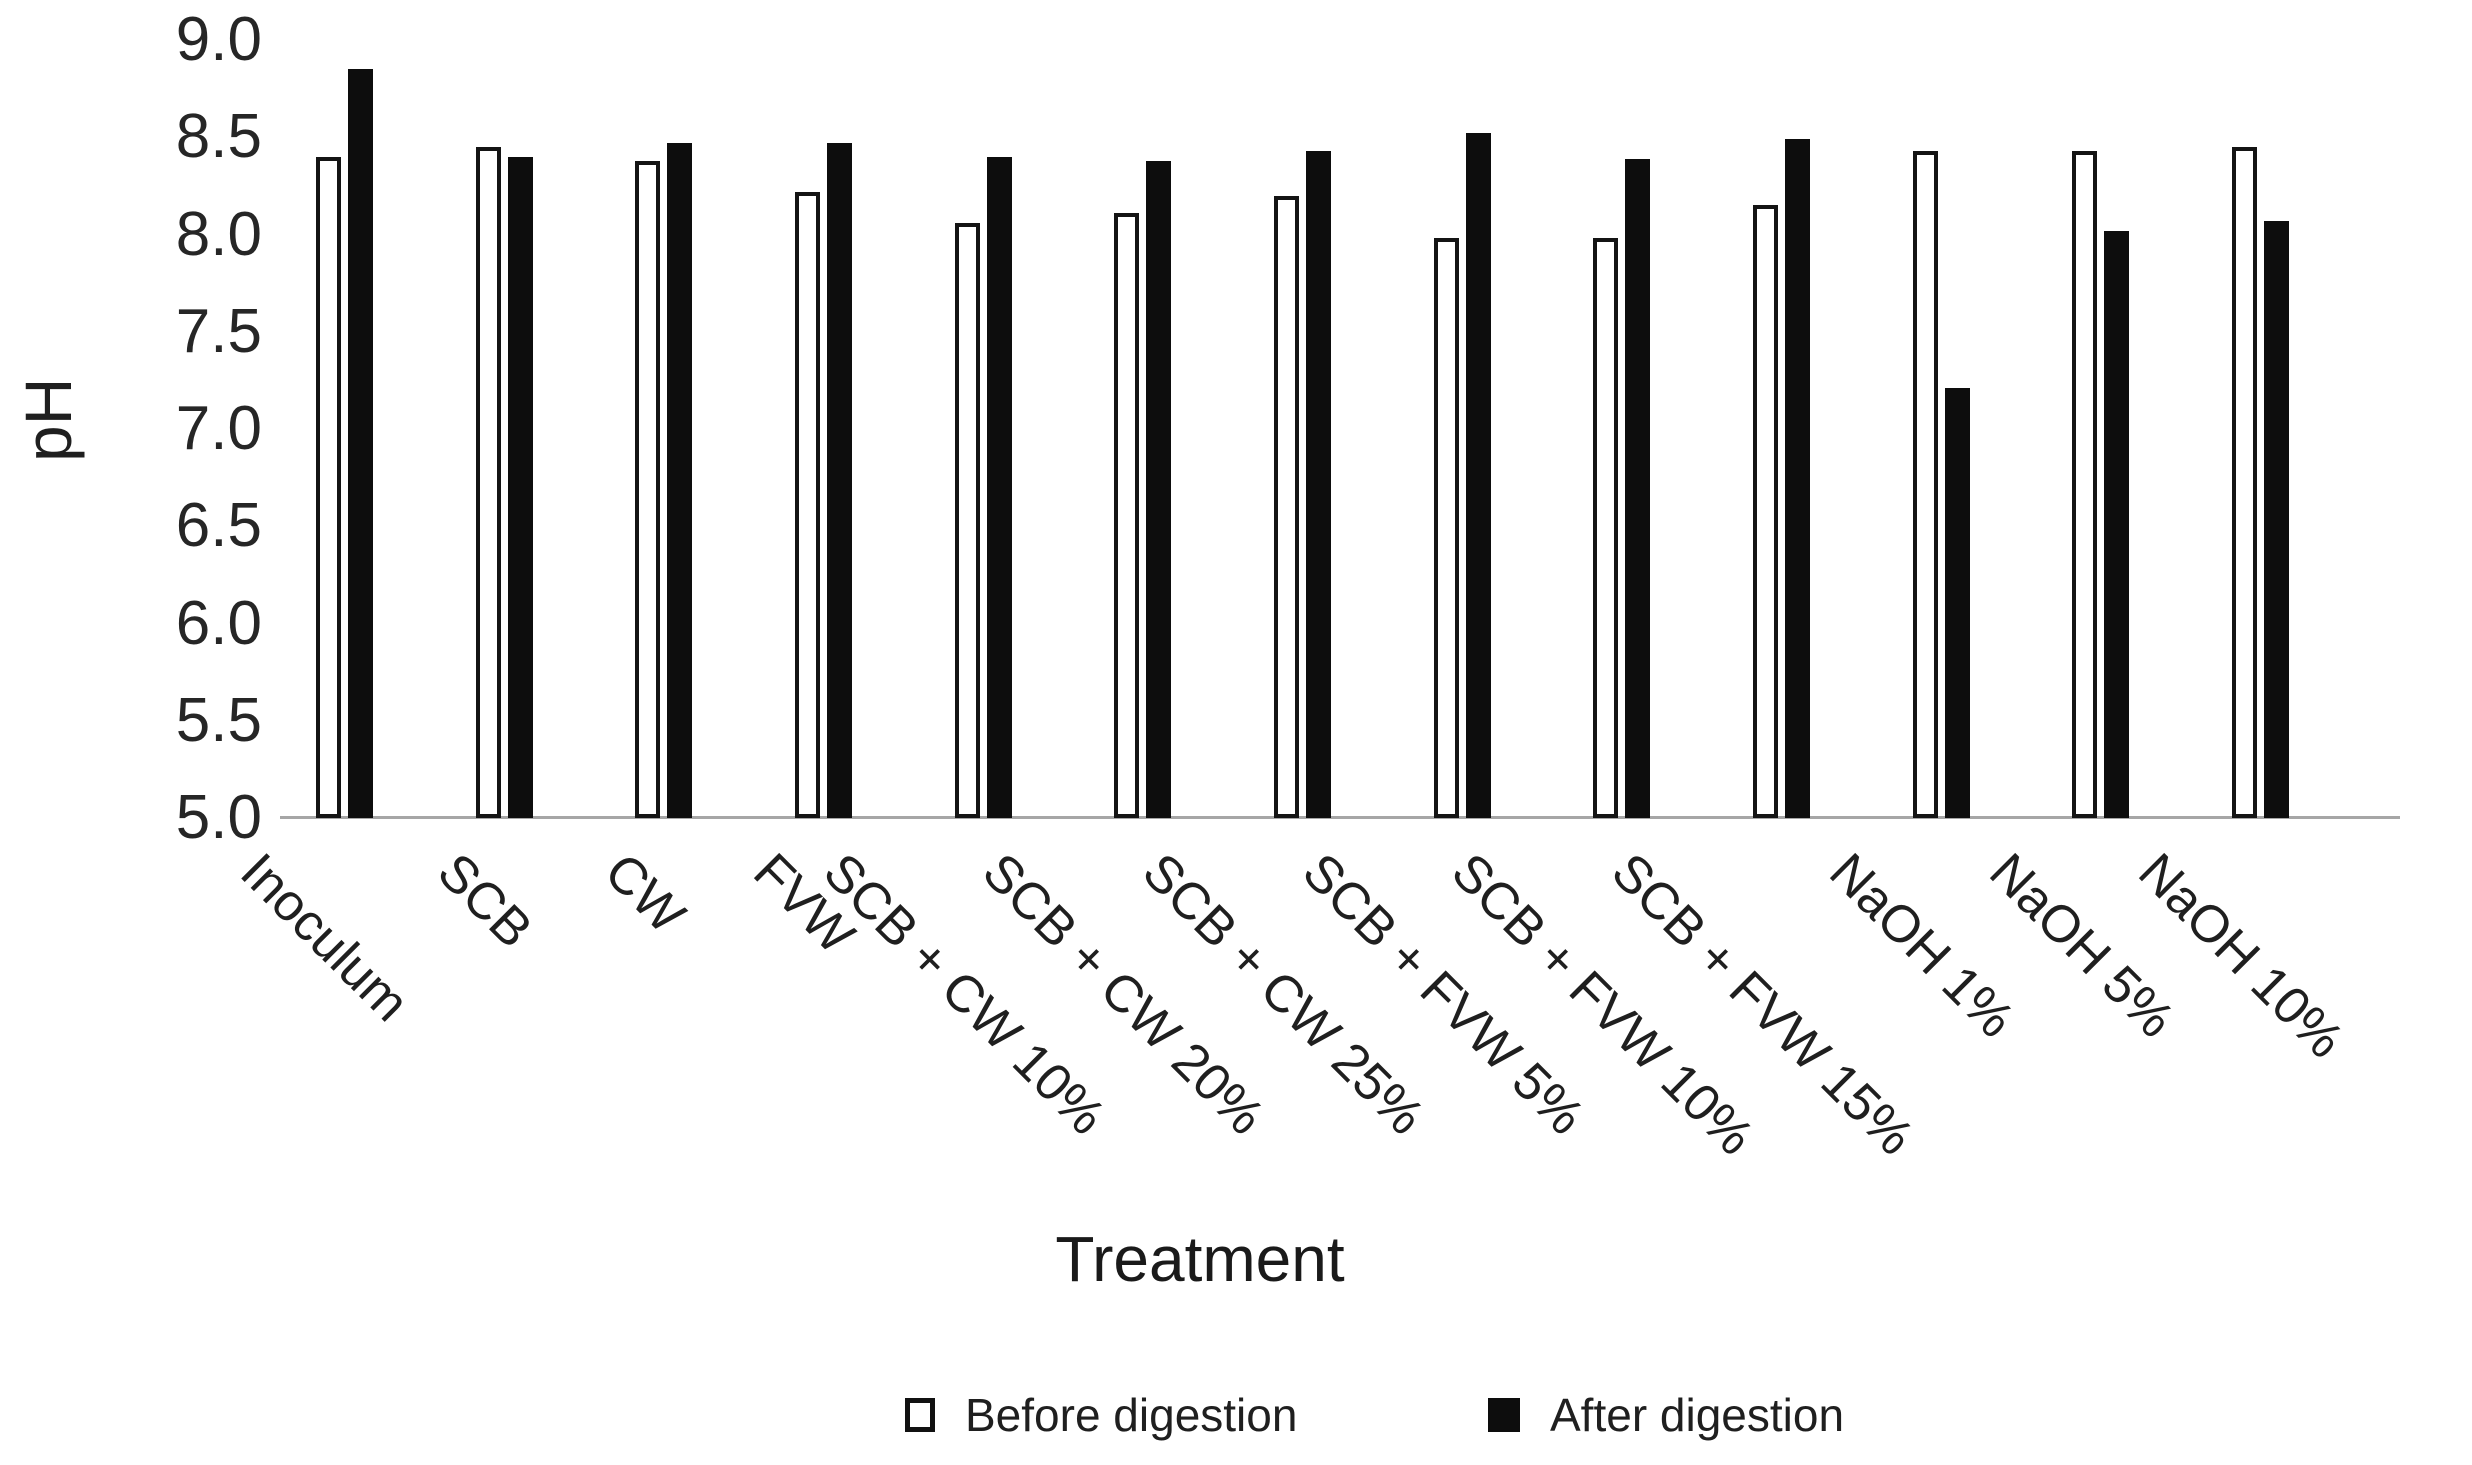  What do you see at coordinates (1697, 1415) in the screenshot?
I see `legend-label-after: After digestion` at bounding box center [1697, 1415].